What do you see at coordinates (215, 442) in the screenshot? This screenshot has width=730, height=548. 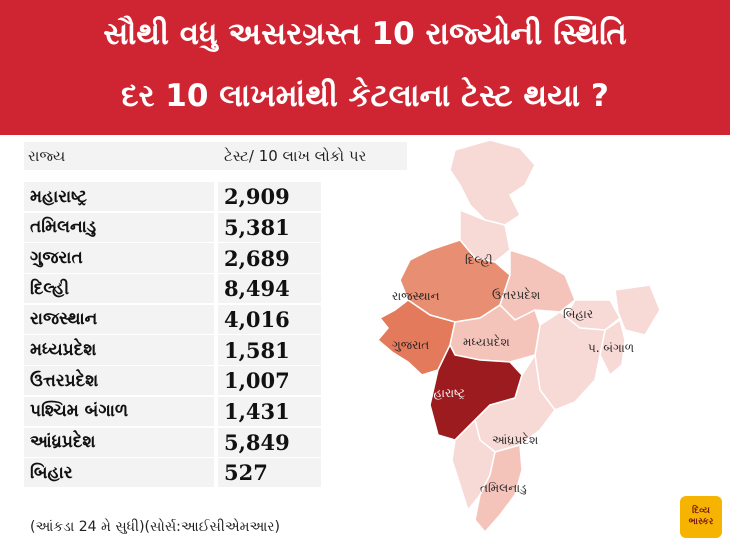 I see `table-row: આંધ્રપ્રદેશ 5,849` at bounding box center [215, 442].